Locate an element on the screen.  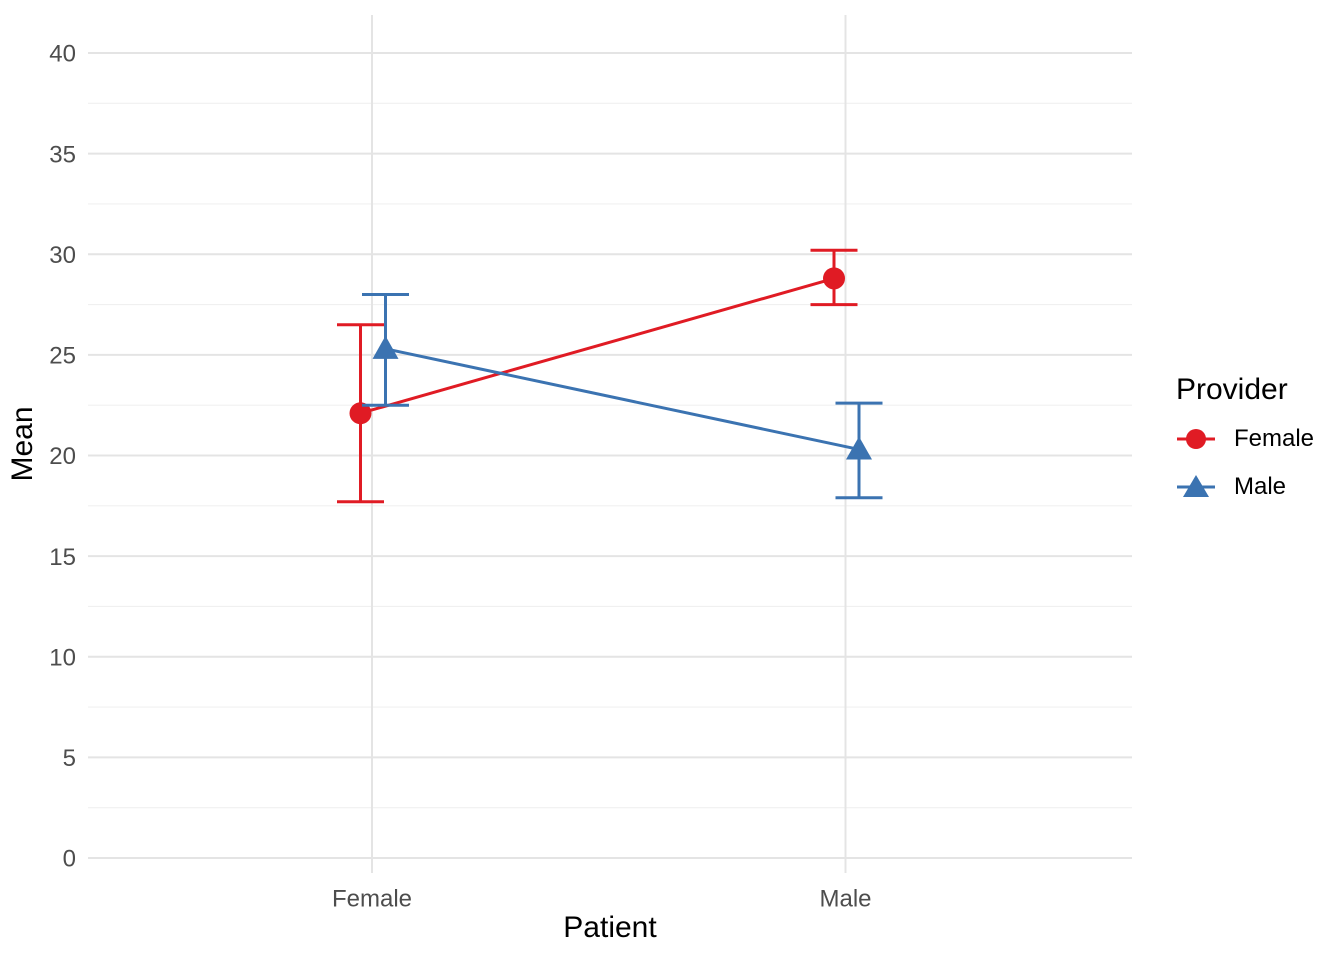
legend-key-female-circle-icon is located at coordinates (1196, 439).